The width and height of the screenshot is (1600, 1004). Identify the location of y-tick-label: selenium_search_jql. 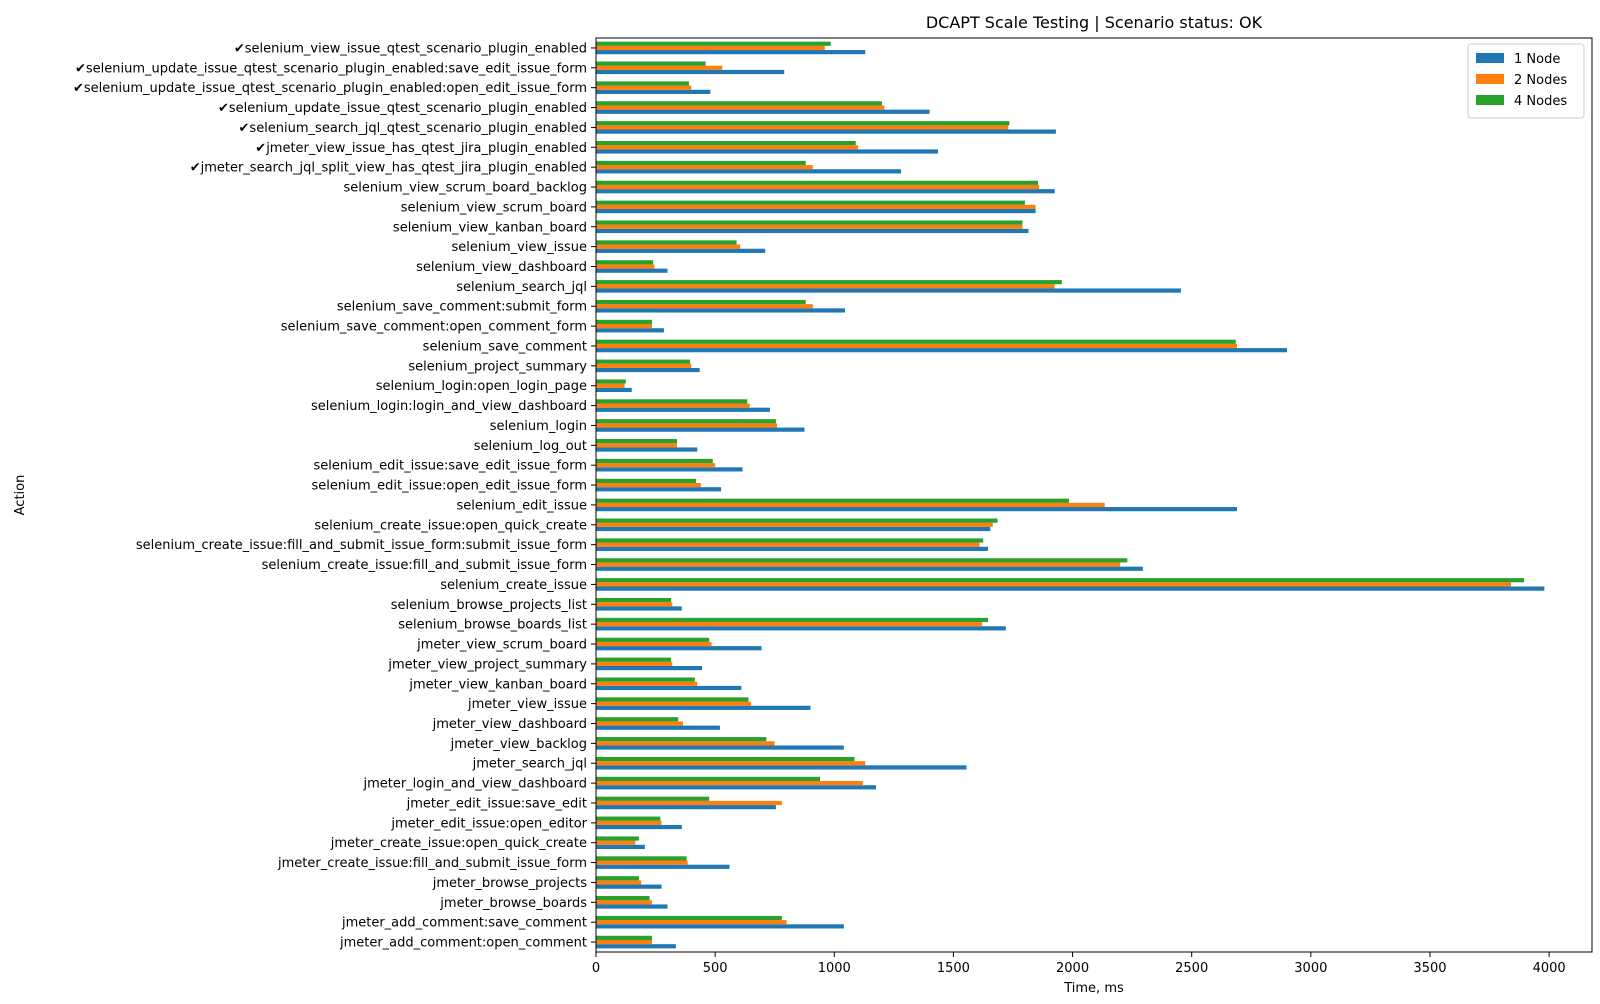
(521, 287).